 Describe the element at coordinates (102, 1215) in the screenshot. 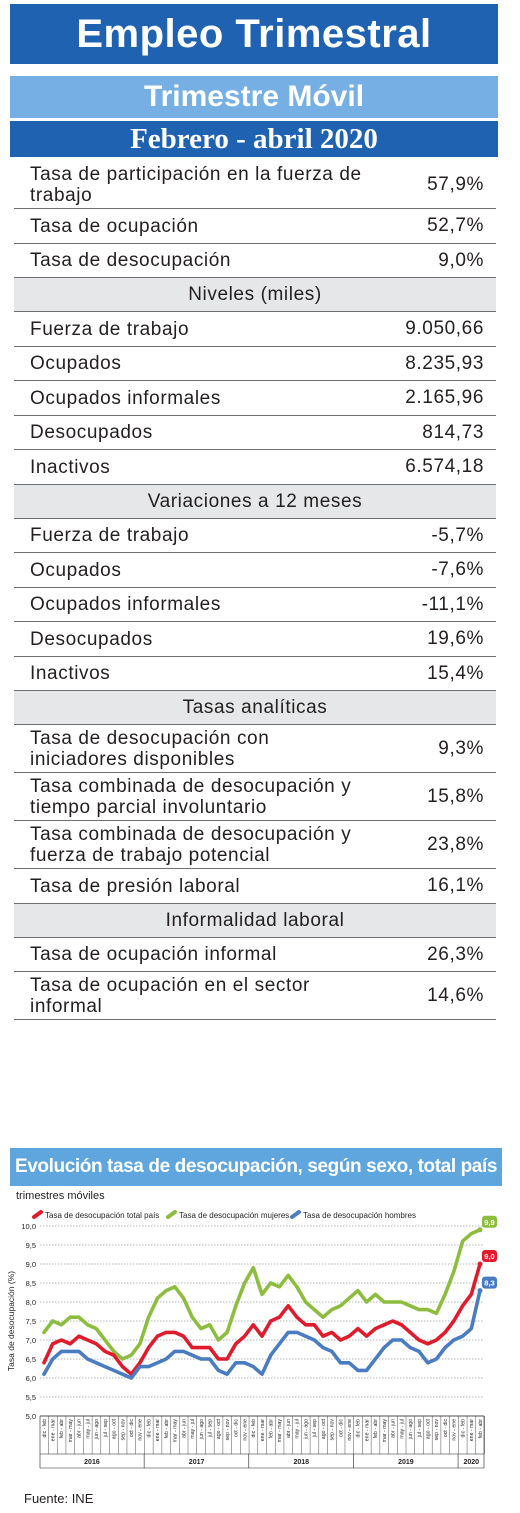

I see `legend-label: Tasa de desocupación total país` at that location.